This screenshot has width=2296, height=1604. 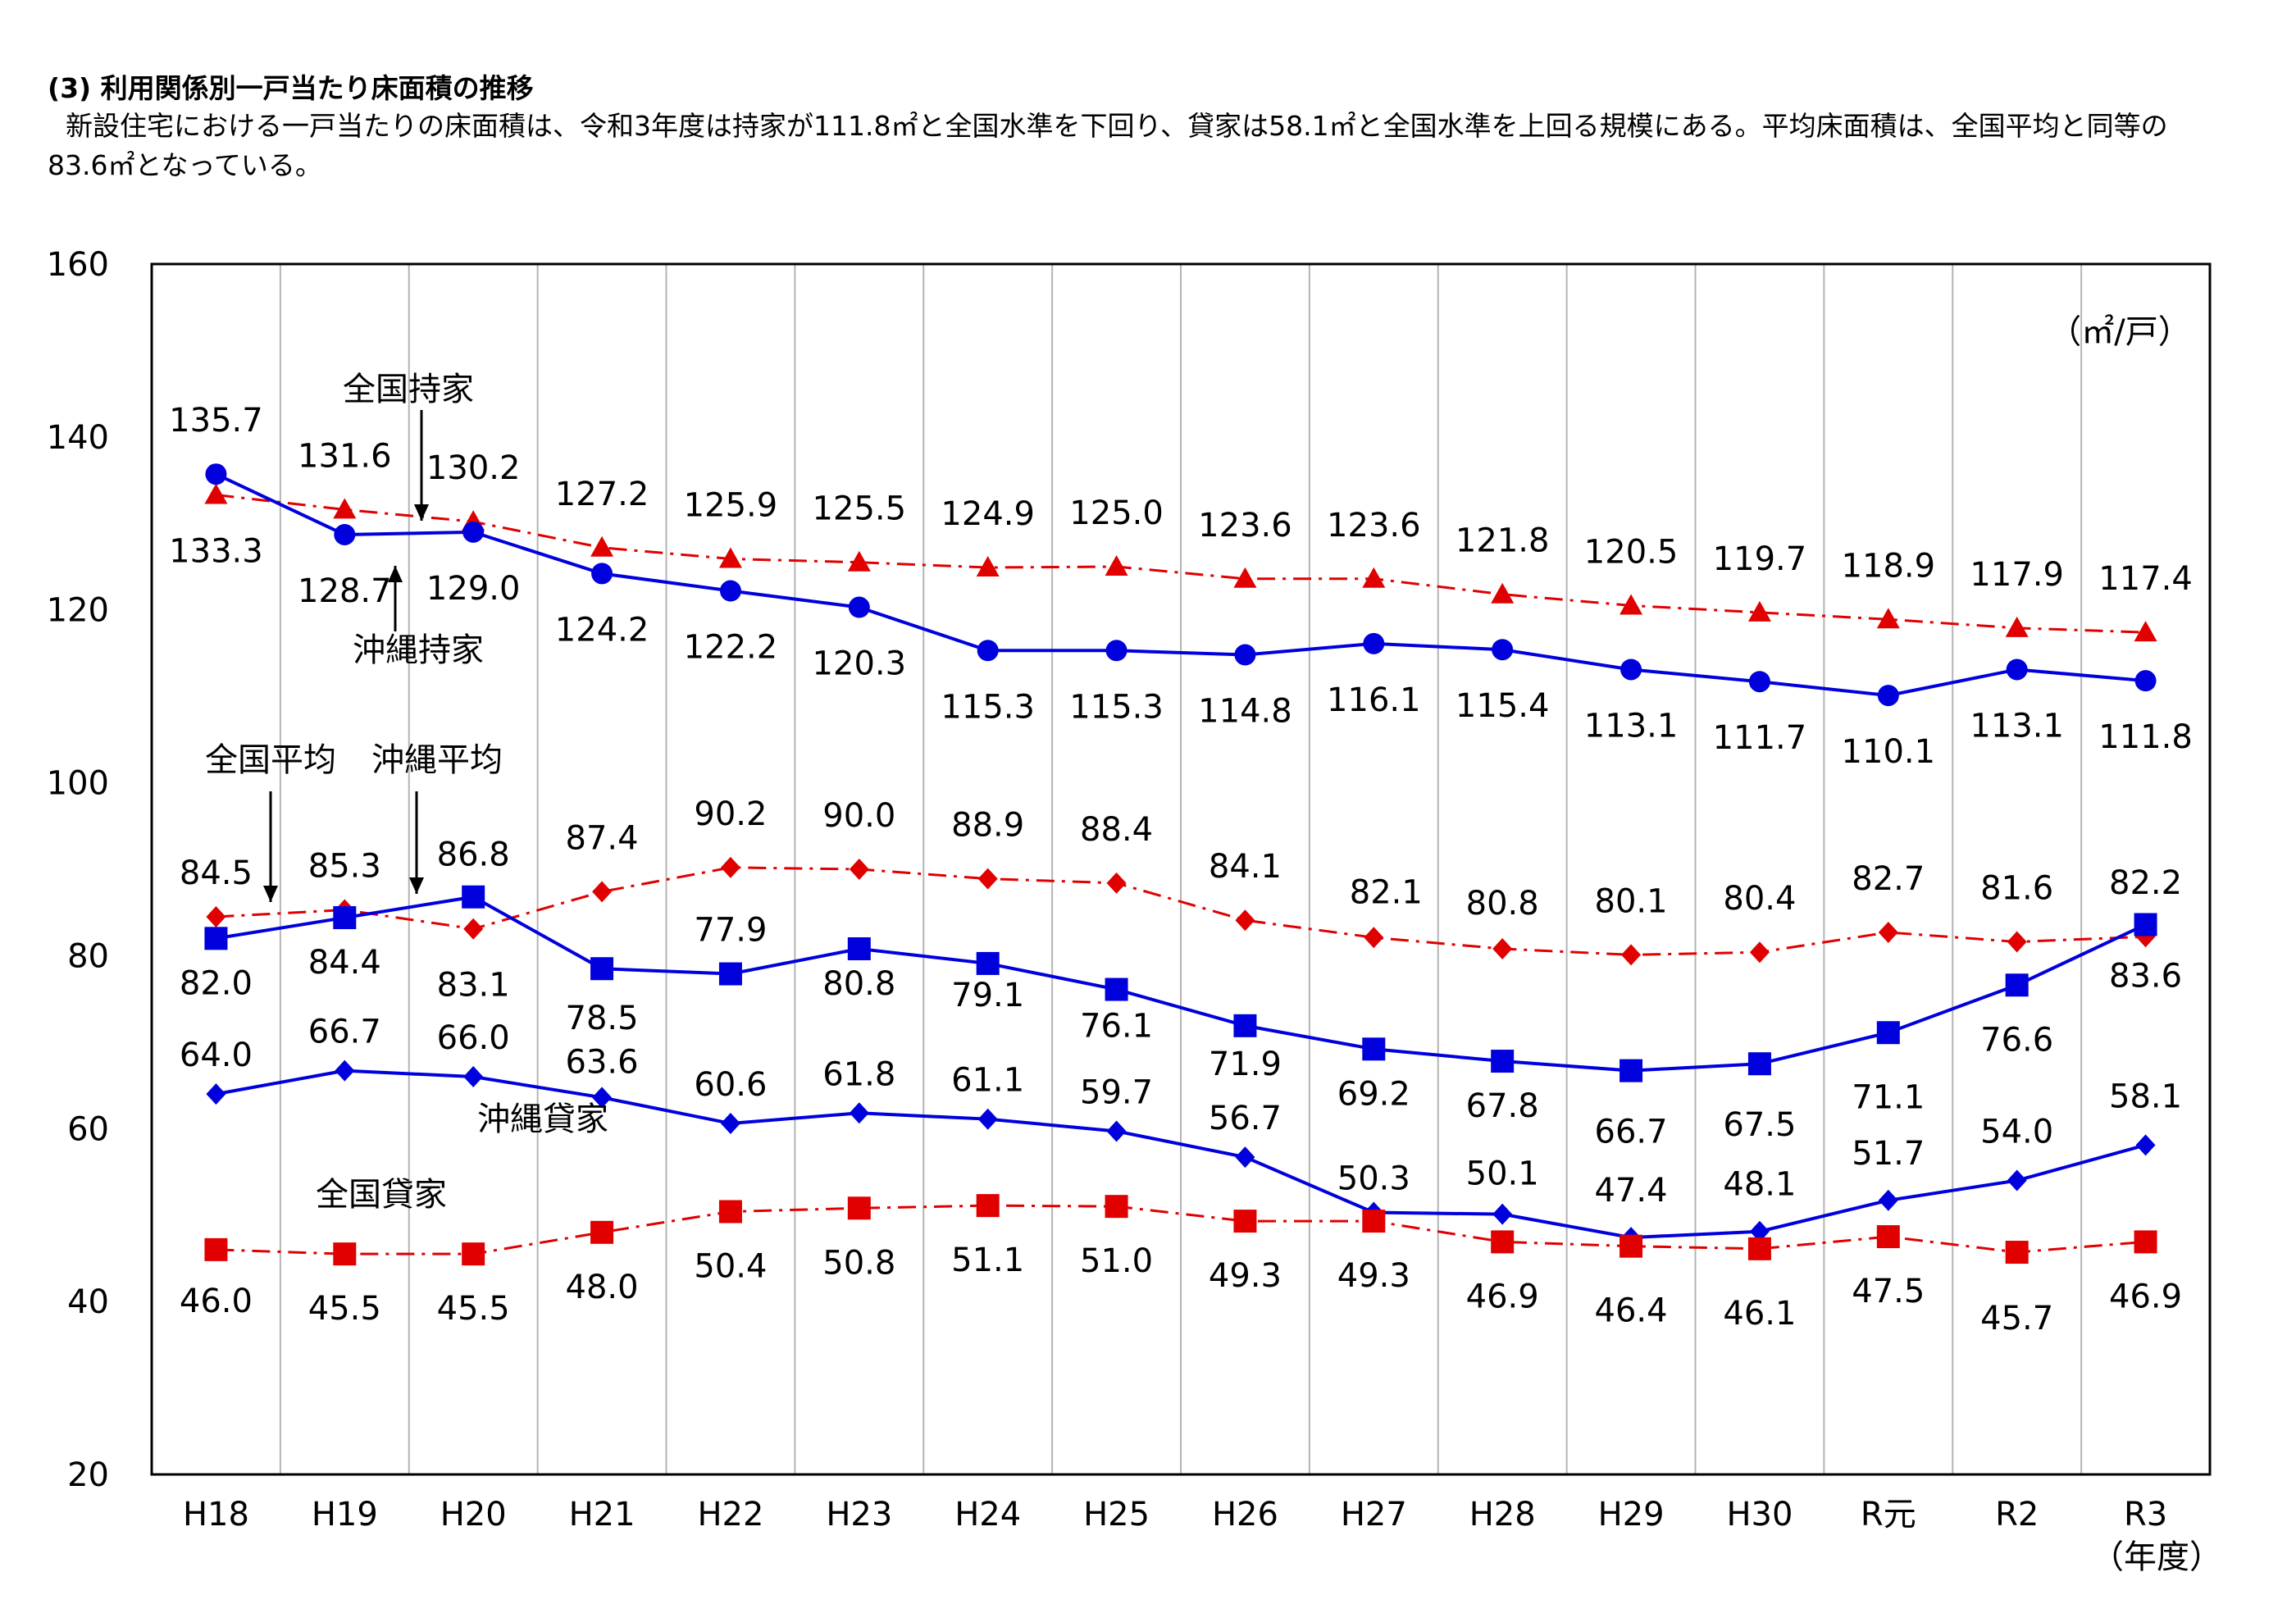 I want to click on data-label: 66.0, so click(x=473, y=1038).